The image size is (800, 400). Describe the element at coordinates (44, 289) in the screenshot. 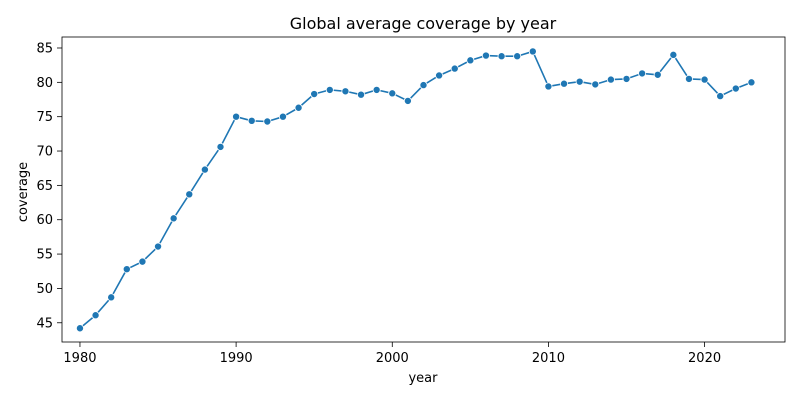

I see `y-tick-label: 50` at that location.